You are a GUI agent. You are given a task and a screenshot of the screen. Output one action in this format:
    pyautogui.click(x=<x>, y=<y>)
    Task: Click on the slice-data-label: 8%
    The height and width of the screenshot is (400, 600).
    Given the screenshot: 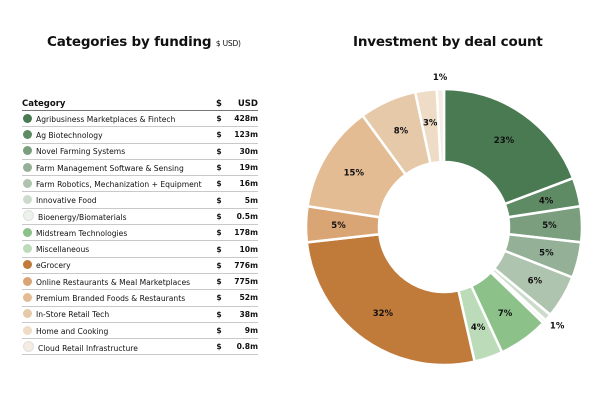 What is the action you would take?
    pyautogui.click(x=401, y=132)
    